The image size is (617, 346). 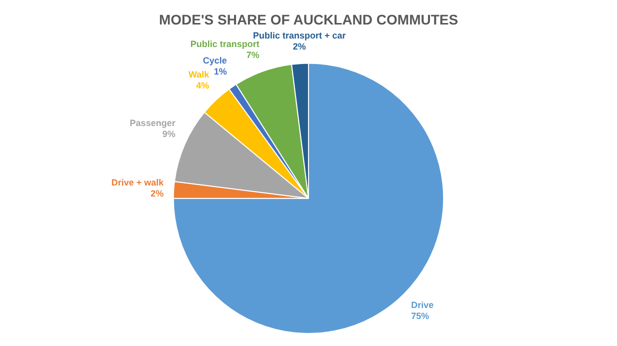 I want to click on data-label: 75%, so click(x=420, y=315).